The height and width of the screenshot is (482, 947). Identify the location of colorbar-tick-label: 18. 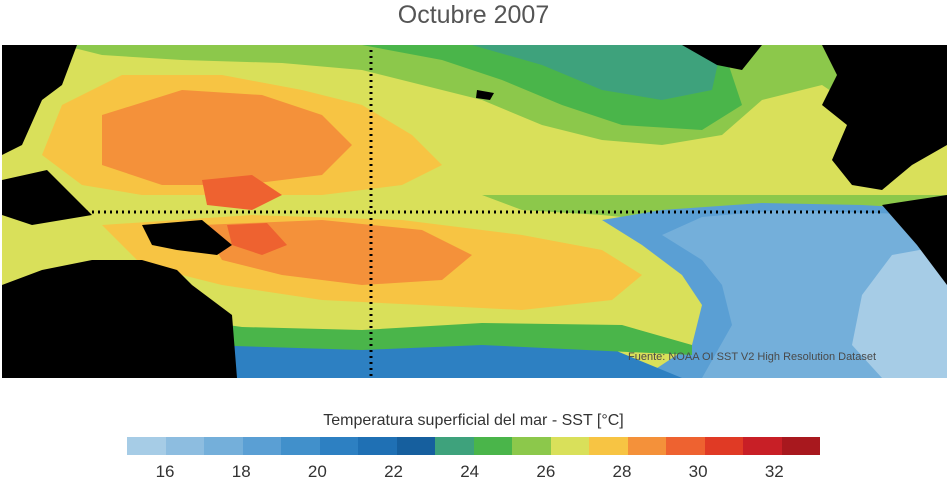
(241, 471).